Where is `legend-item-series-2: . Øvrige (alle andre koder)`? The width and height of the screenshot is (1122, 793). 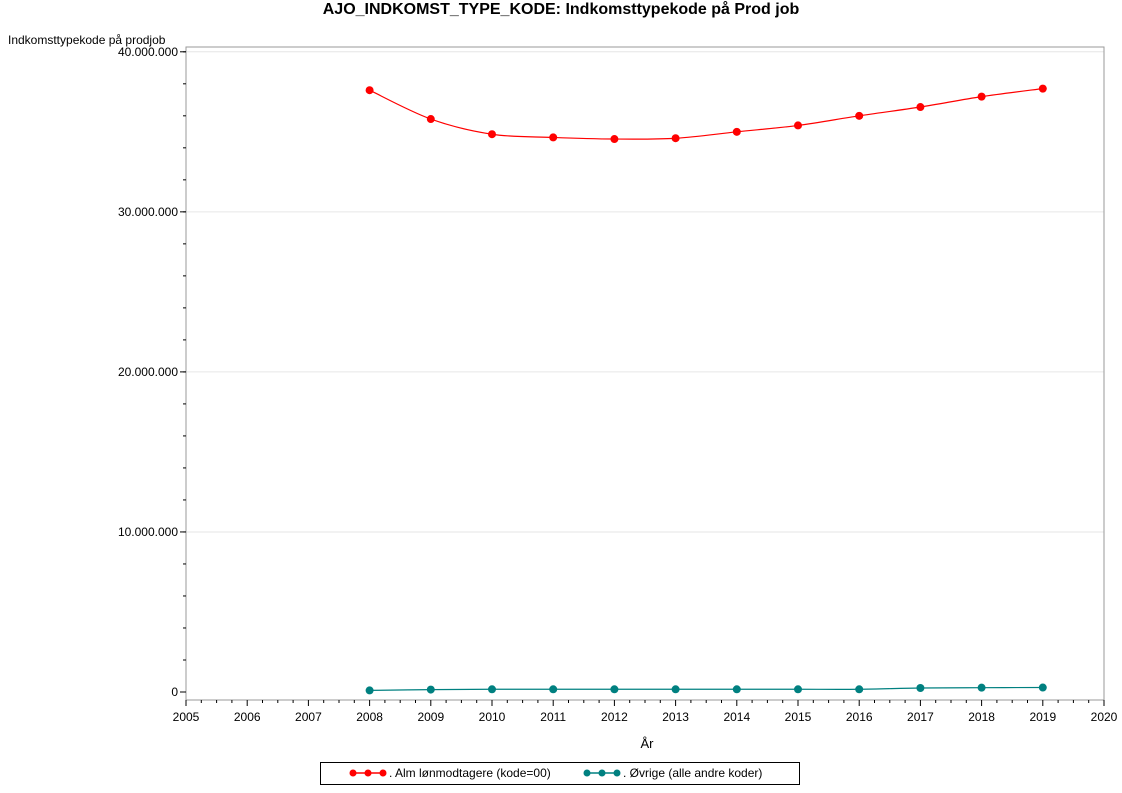
legend-item-series-2: . Øvrige (alle andre koder) is located at coordinates (672, 773).